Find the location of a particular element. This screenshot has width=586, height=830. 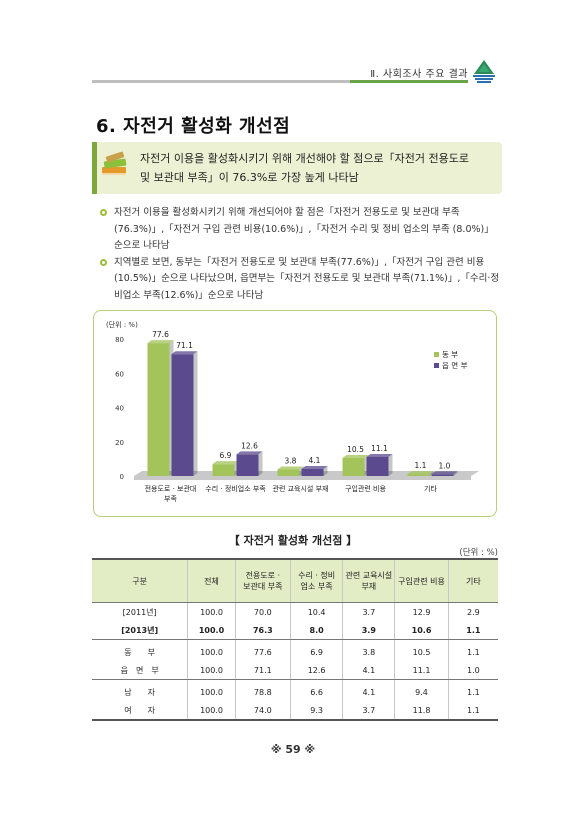

x-tick-label: 수리 · 정비업소 부족 is located at coordinates (235, 488).